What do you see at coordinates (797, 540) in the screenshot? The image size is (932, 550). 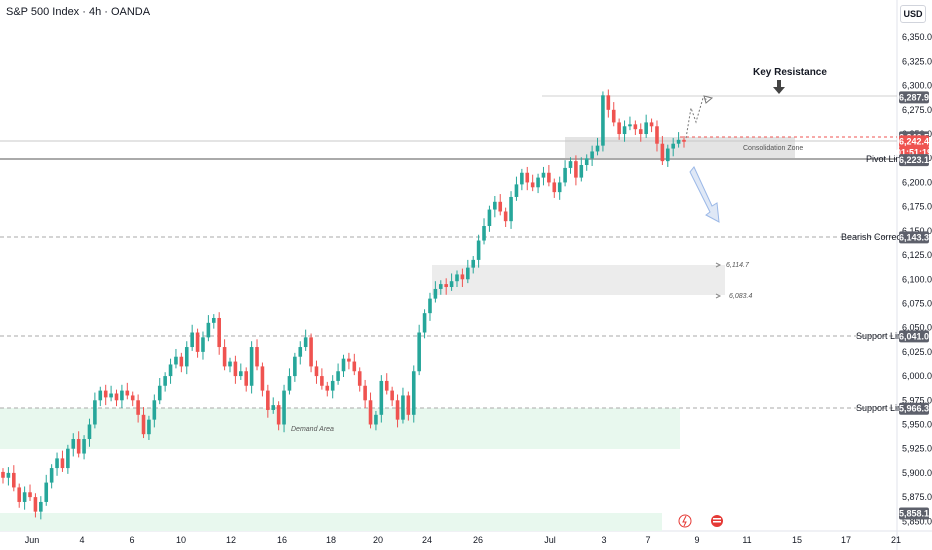 I see `time-tick-label: 15` at bounding box center [797, 540].